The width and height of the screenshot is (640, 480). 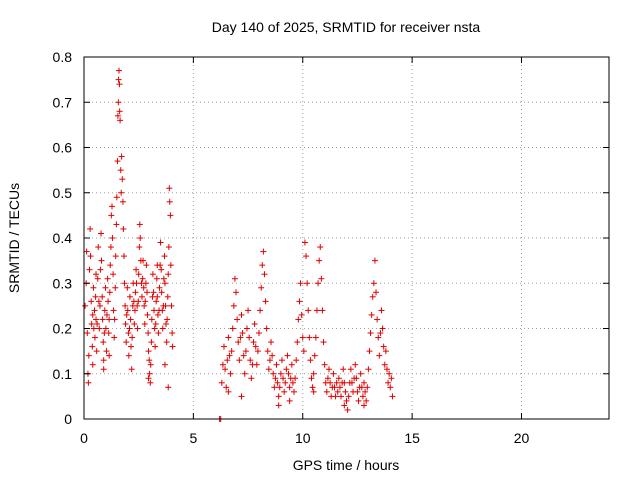 What do you see at coordinates (63, 102) in the screenshot?
I see `y-tick-label: 0.7` at bounding box center [63, 102].